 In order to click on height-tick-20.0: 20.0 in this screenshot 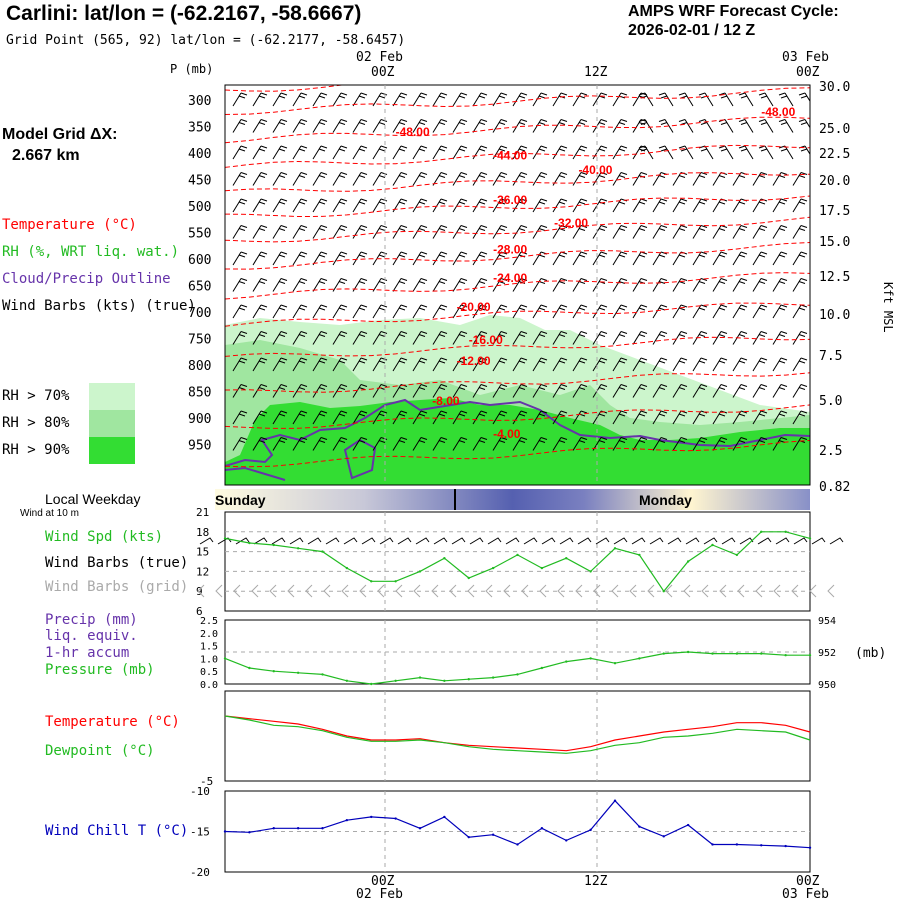, I will do `click(834, 181)`.